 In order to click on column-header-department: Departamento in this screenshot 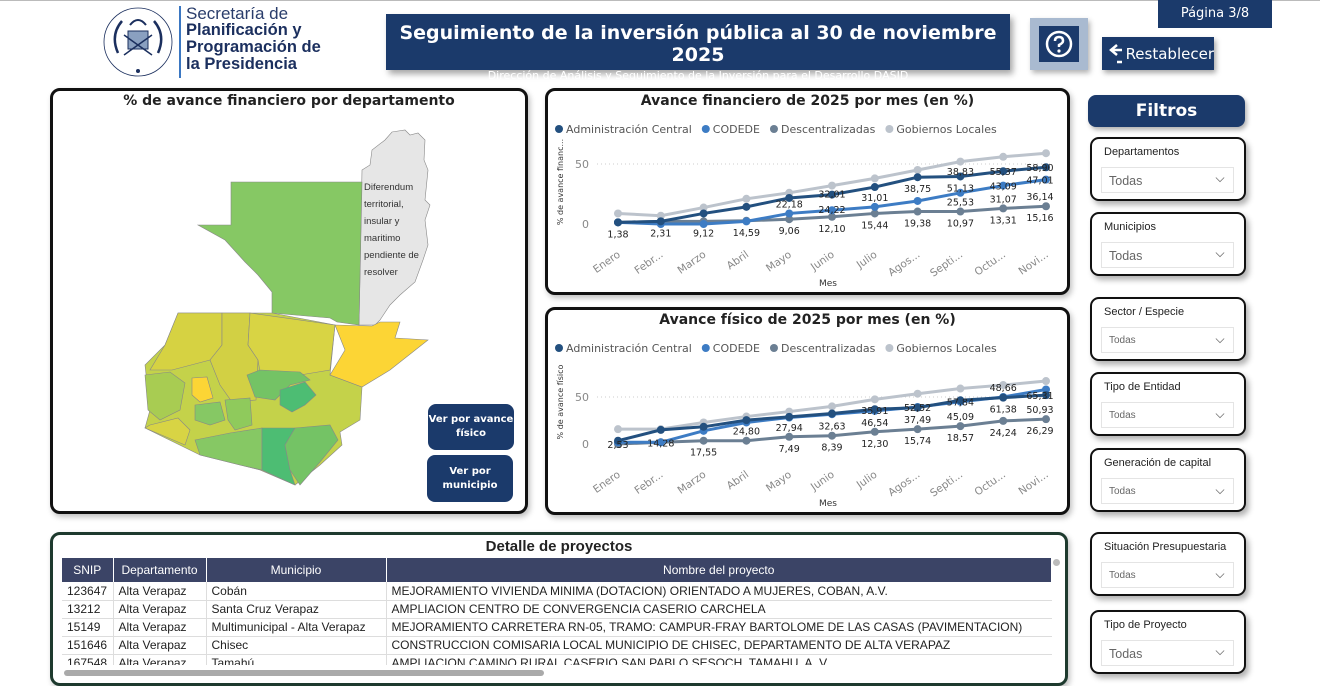, I will do `click(160, 570)`.